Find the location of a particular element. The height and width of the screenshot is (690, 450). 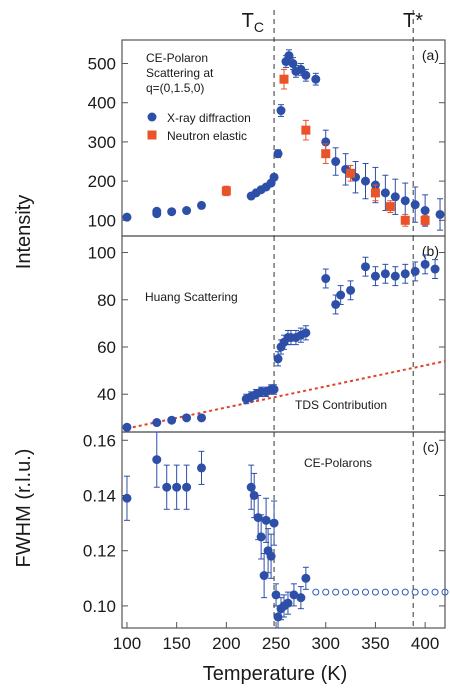

x-axis-label: Temperature (K) is located at coordinates (275, 674).